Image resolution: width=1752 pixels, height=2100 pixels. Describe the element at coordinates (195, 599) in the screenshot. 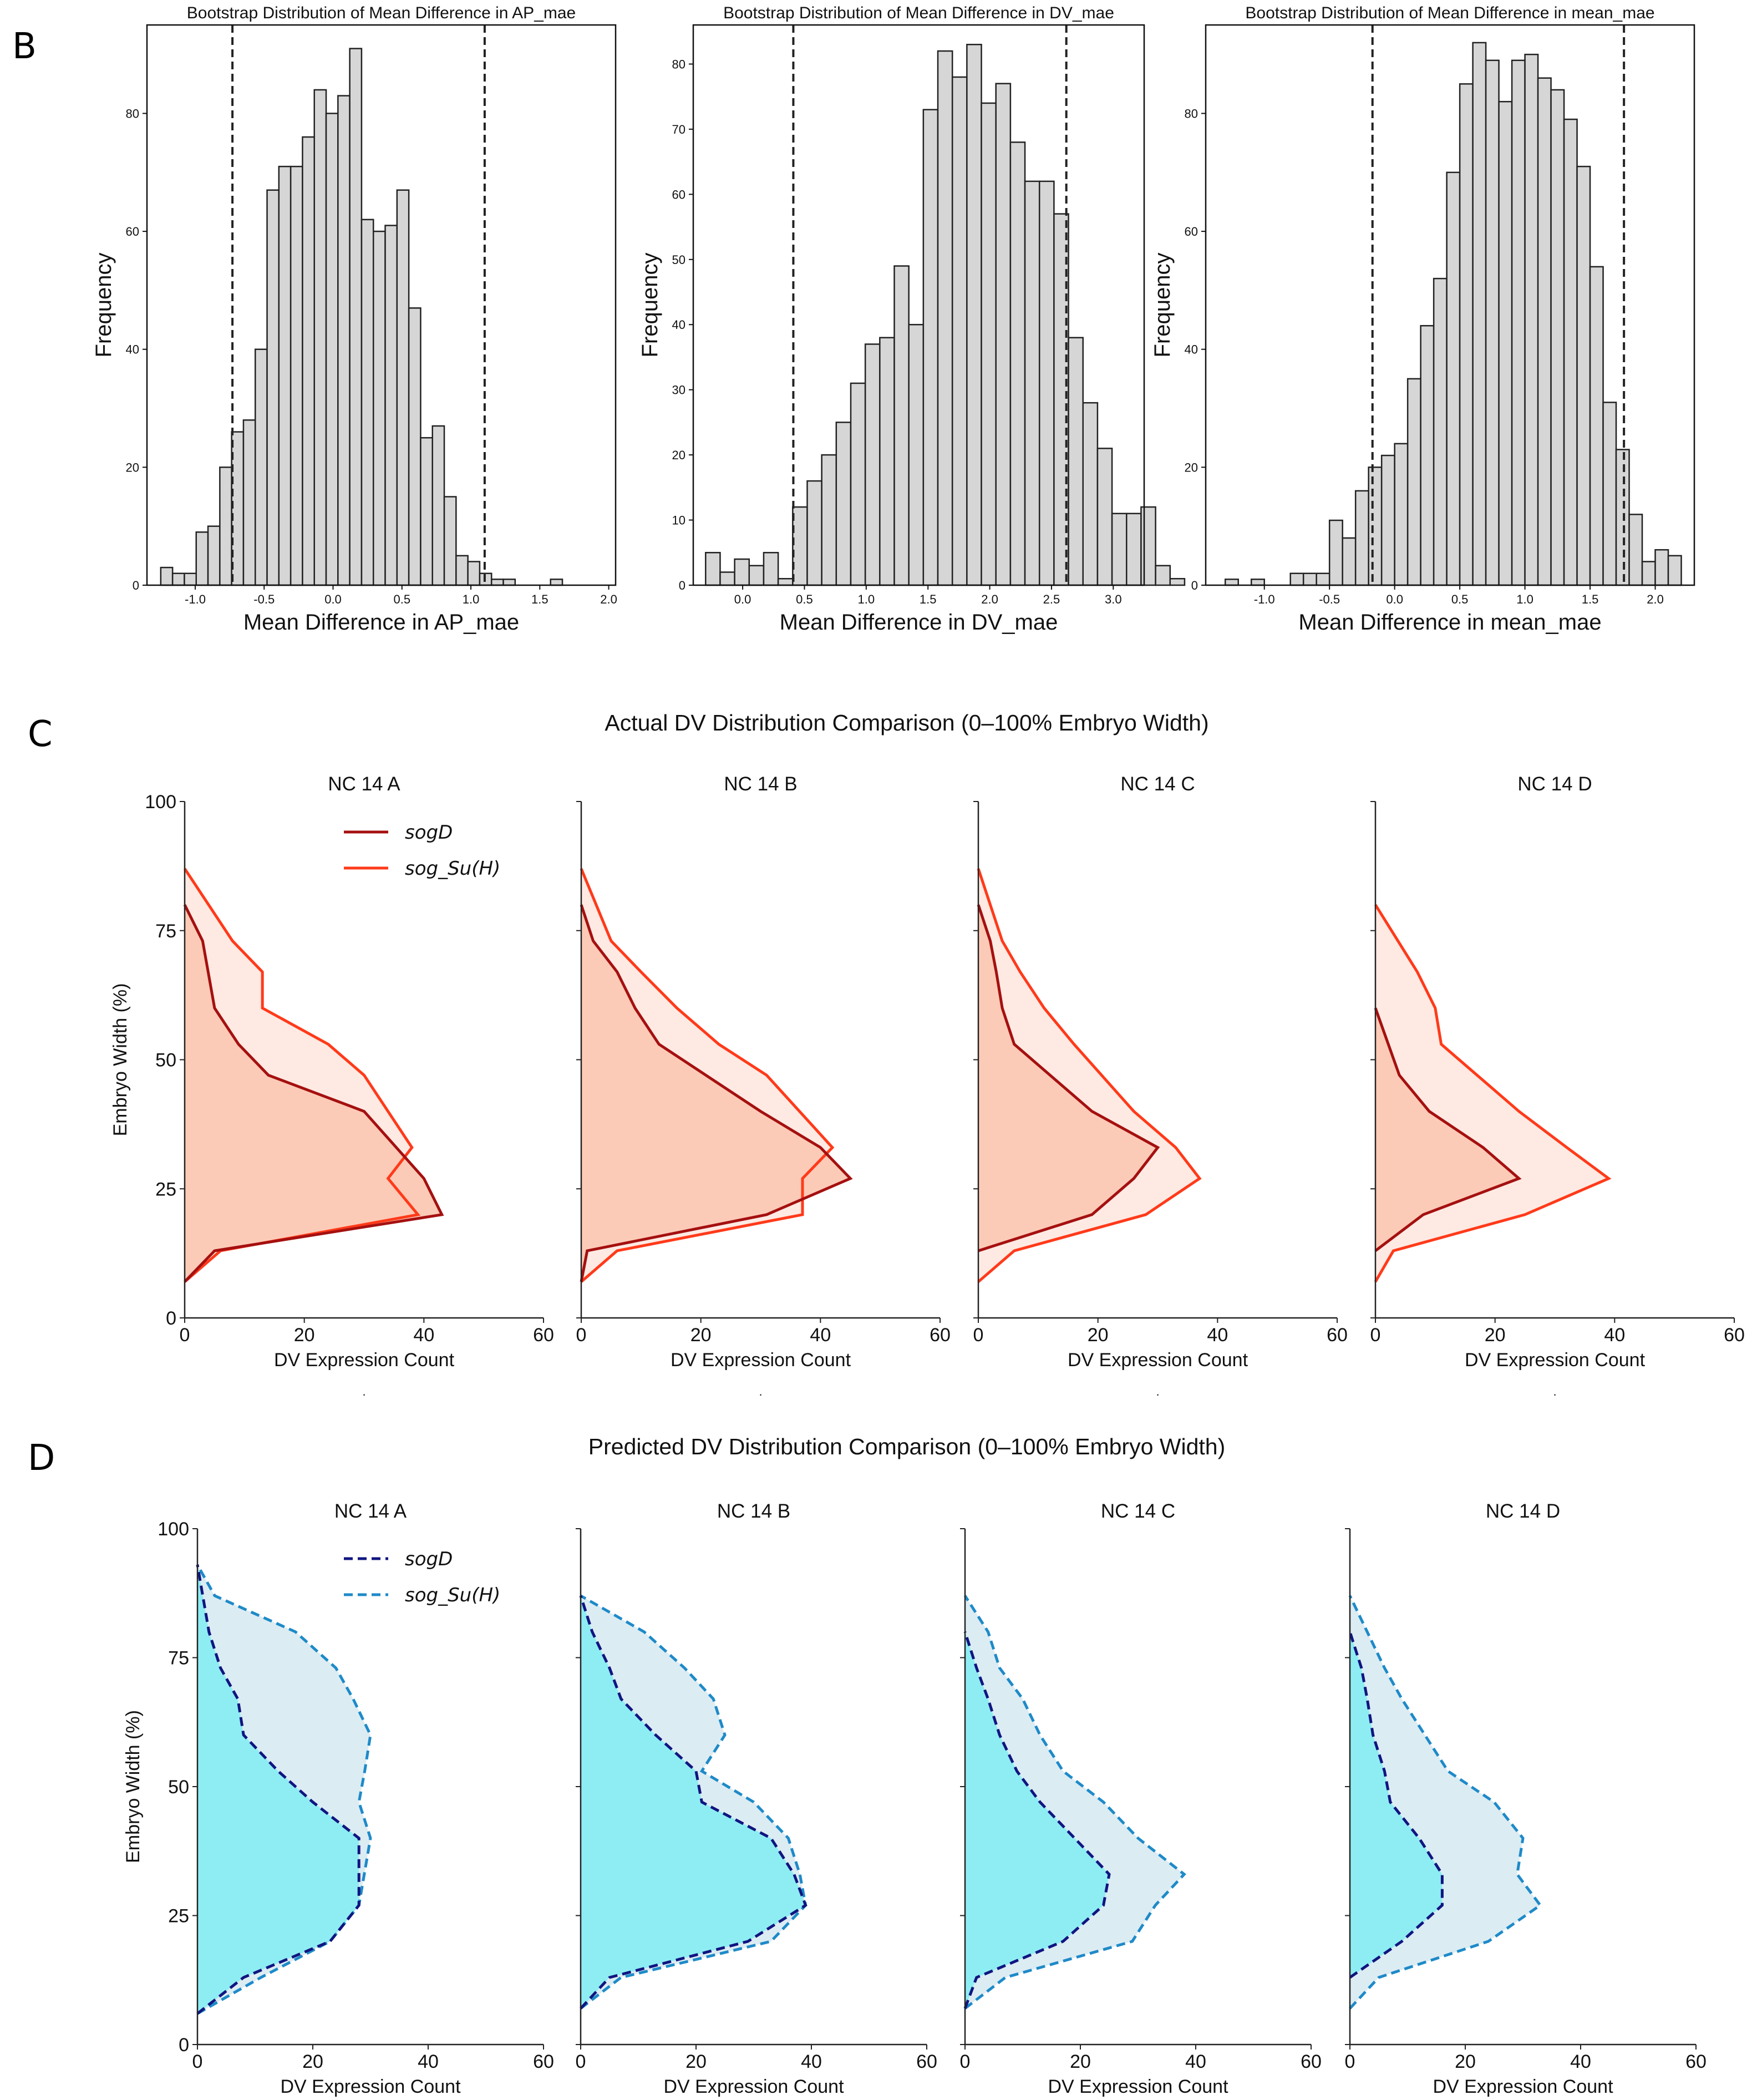

I see `x-tick-label: -1.0` at that location.